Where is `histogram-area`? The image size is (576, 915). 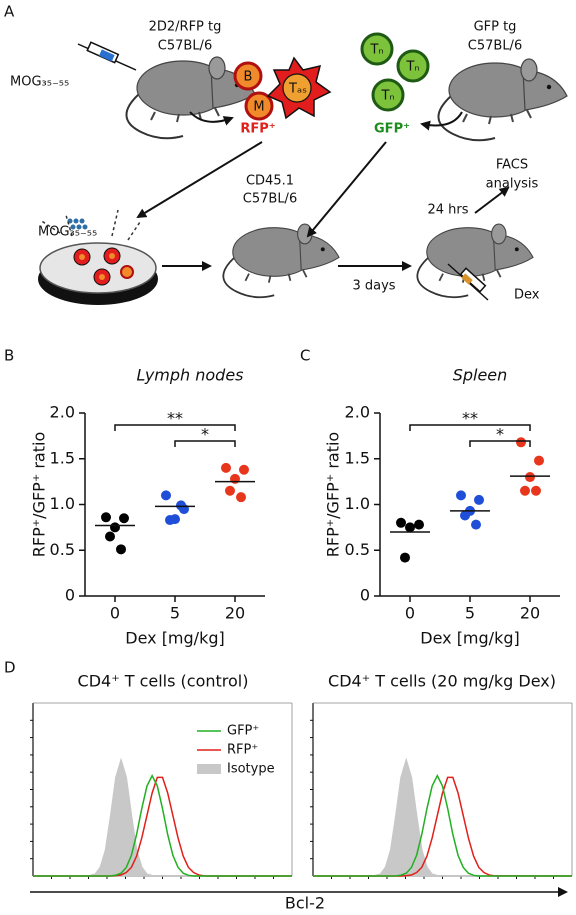
histogram-area is located at coordinates (442, 817).